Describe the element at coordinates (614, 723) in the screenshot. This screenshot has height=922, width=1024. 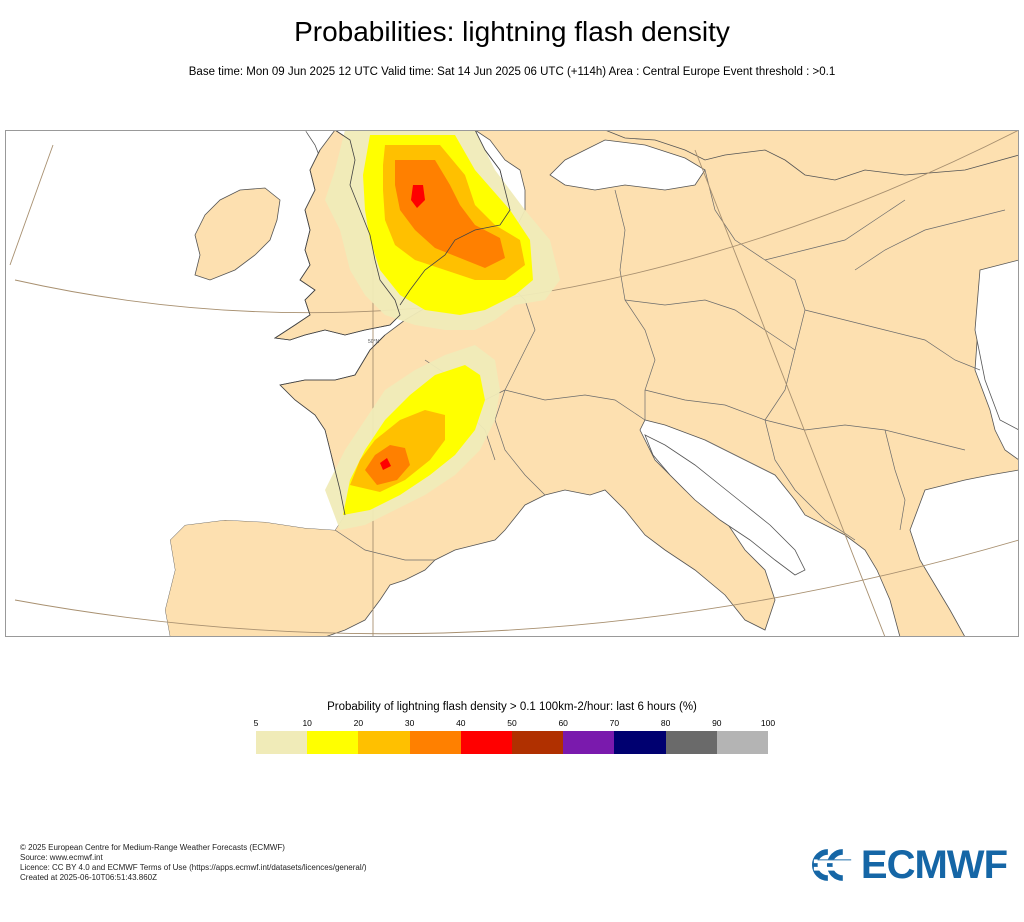
I see `legend-tick: 70` at that location.